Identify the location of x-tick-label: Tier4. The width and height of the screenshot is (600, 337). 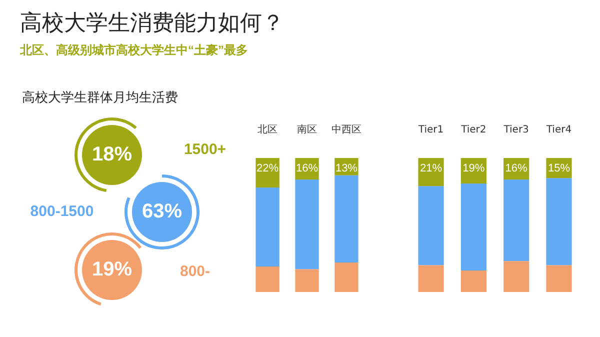
(558, 130).